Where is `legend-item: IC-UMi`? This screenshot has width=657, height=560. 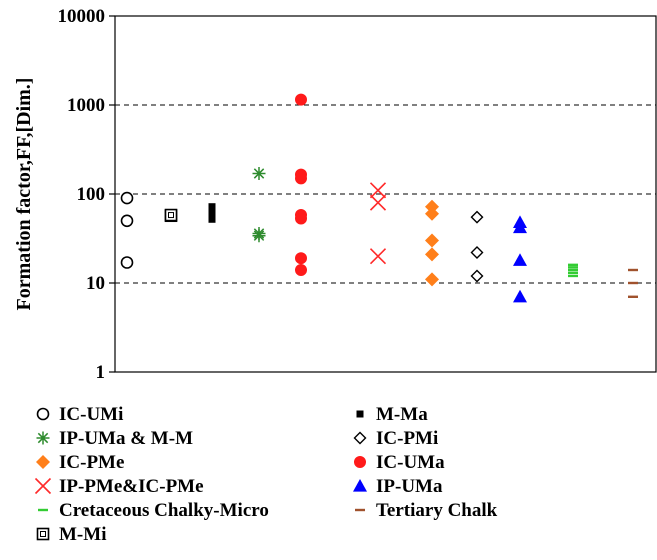 legend-item: IC-UMi is located at coordinates (79, 414).